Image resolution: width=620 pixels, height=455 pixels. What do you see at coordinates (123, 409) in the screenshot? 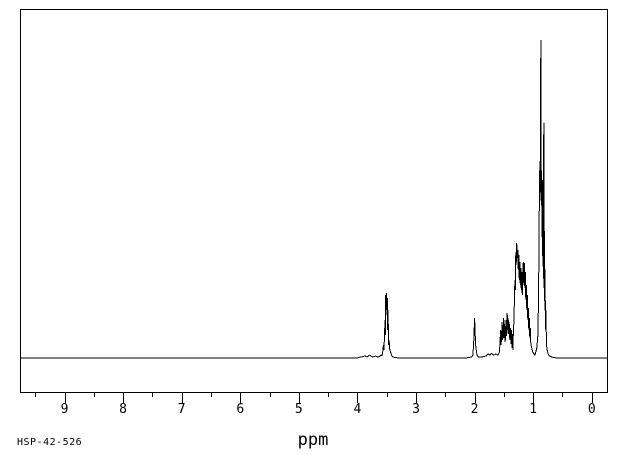
I see `x-tick-label-8: 8` at bounding box center [123, 409].